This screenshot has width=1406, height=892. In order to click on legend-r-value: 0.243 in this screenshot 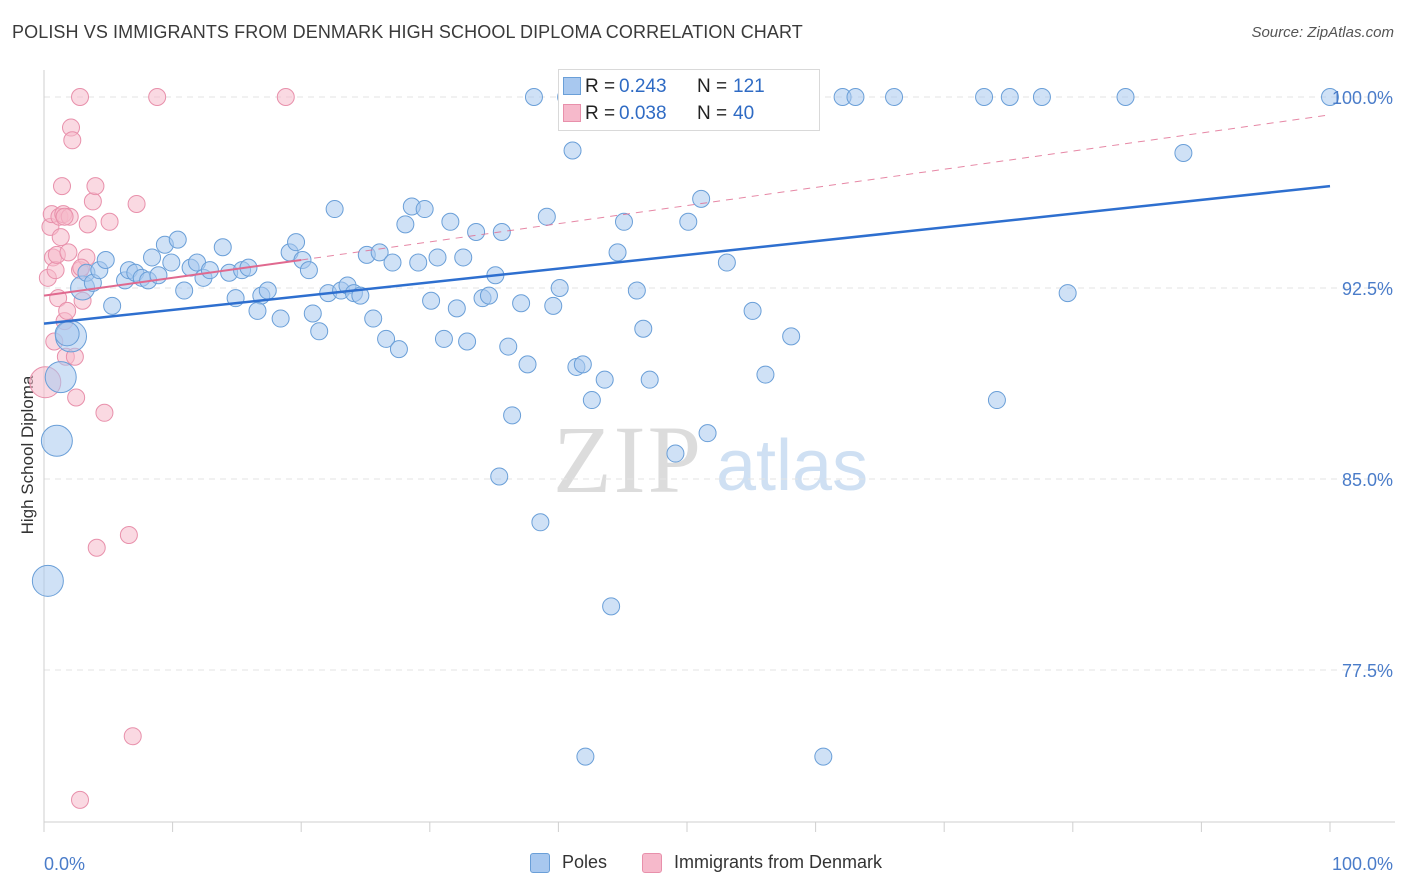, I will do `click(643, 86)`.